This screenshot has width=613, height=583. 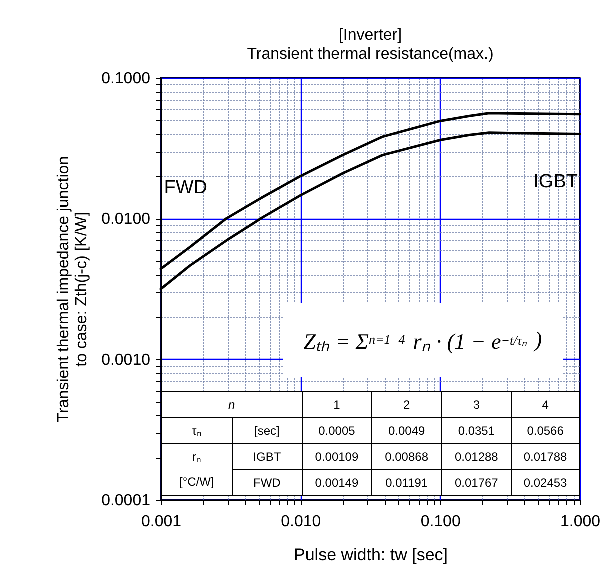 I want to click on annotation: 0.01767, so click(x=477, y=483).